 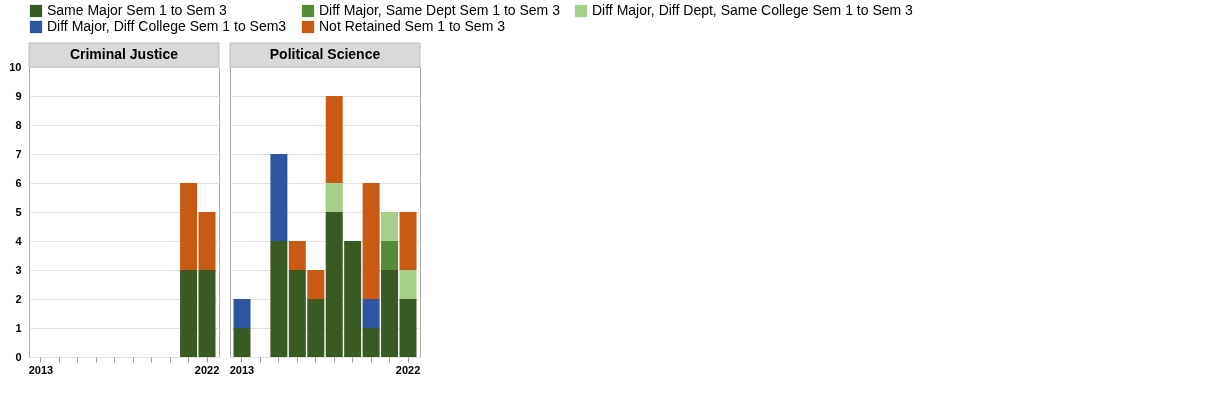 I want to click on y-tick-label: 4, so click(x=19, y=240).